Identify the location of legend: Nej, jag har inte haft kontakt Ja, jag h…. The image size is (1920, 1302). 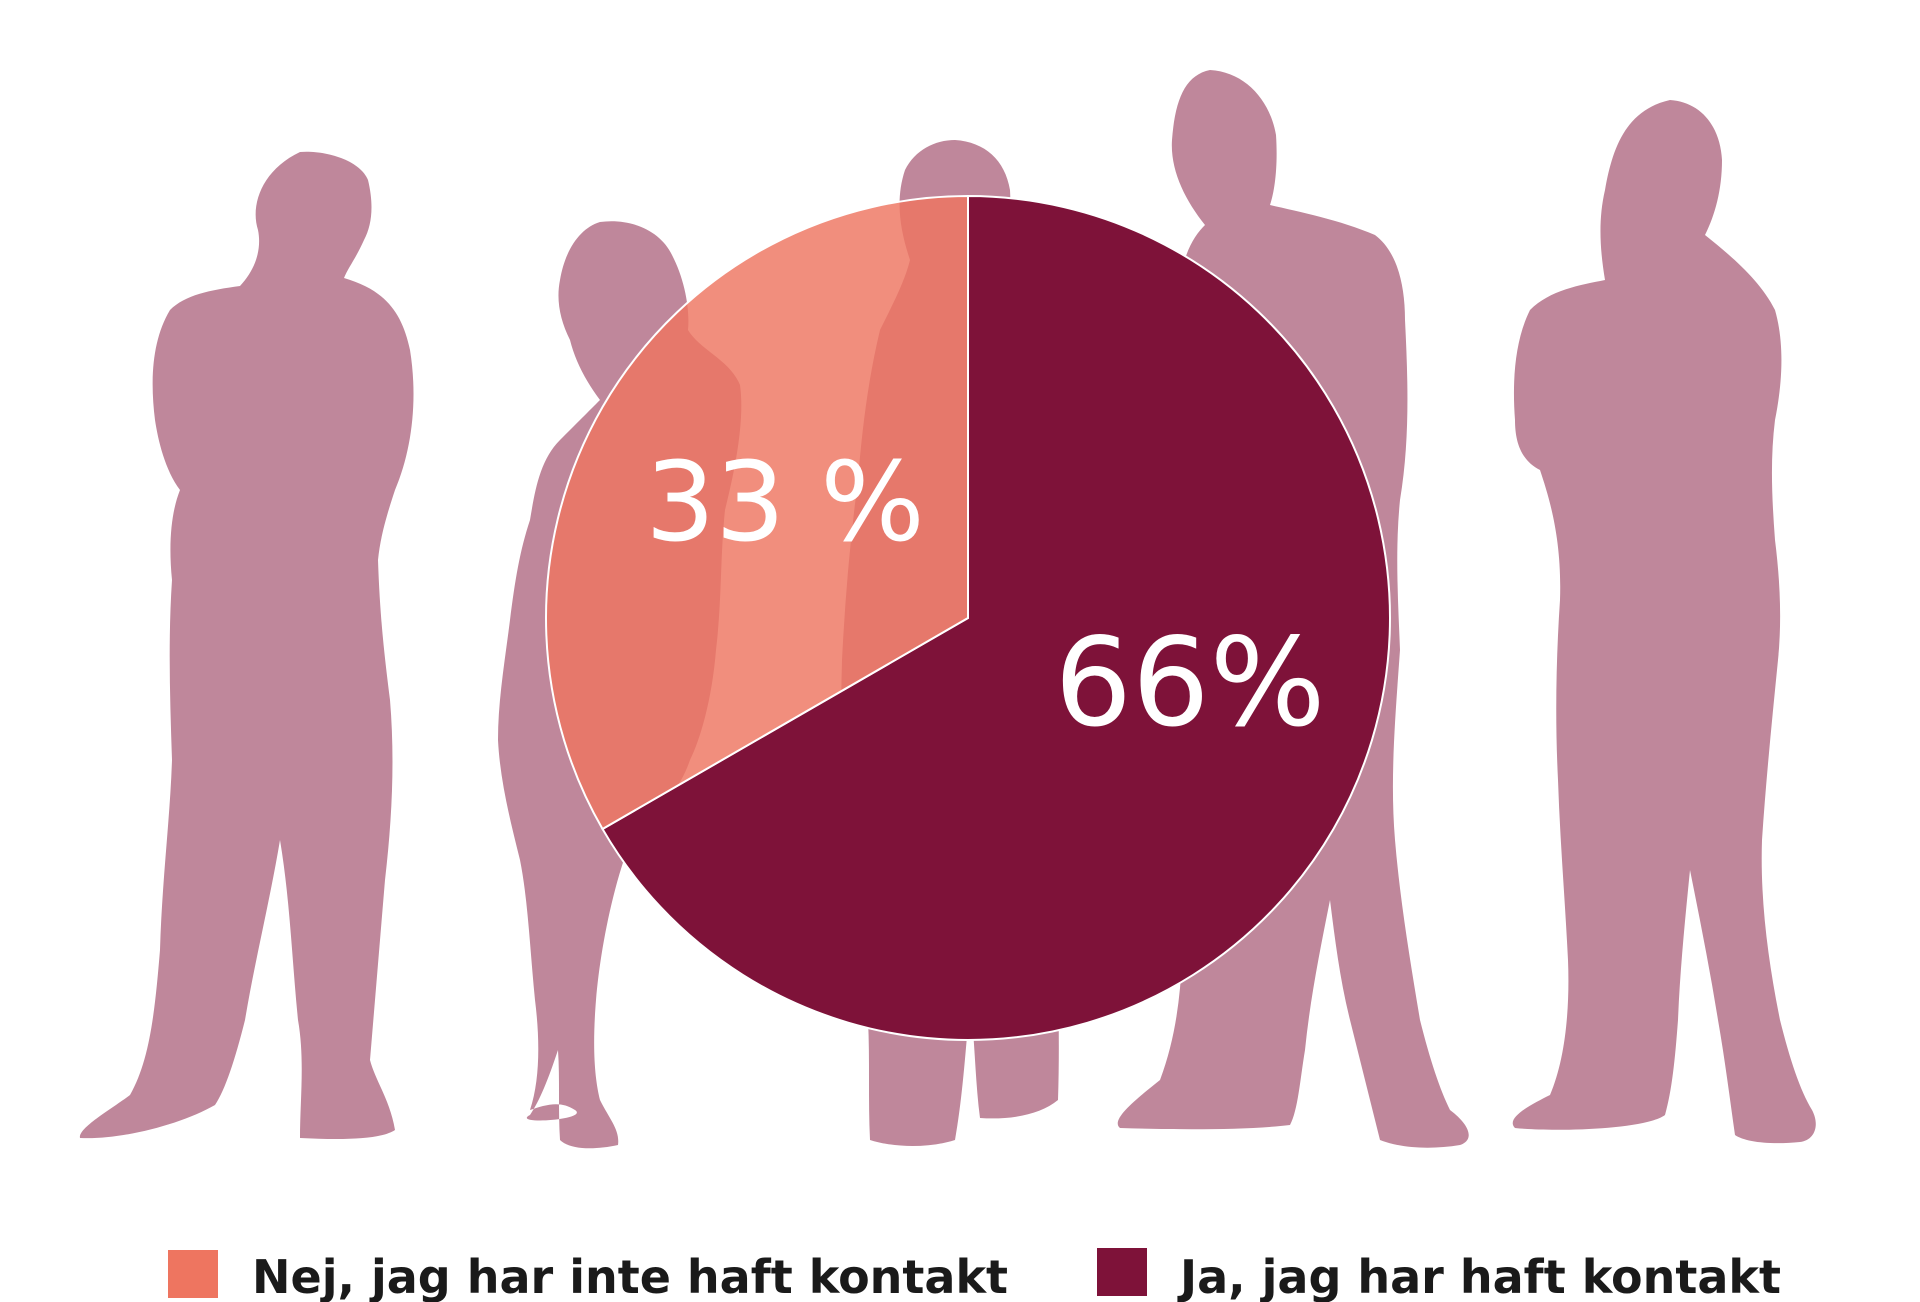
(974, 1275).